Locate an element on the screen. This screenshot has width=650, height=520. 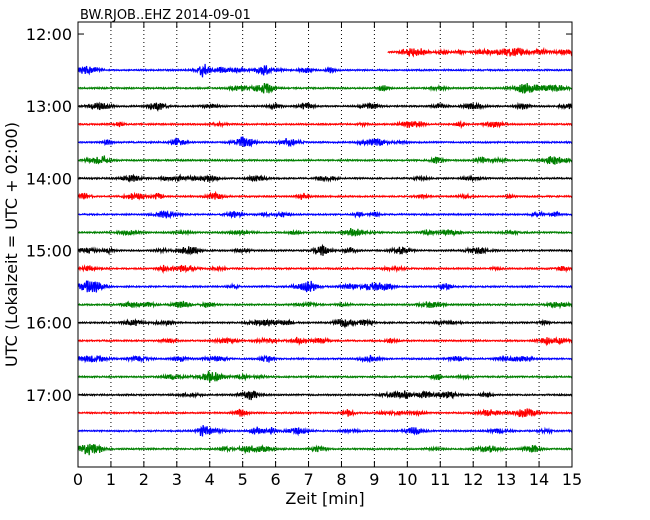
x-tick-label: 10 is located at coordinates (407, 479).